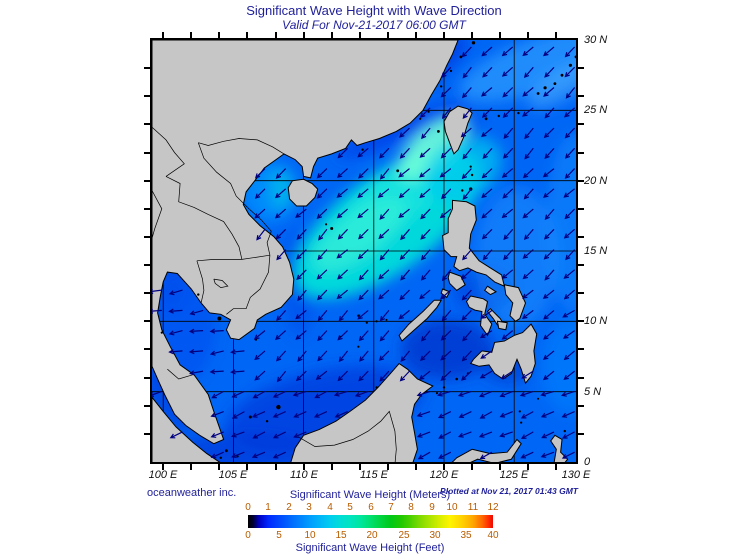 The image size is (755, 560). What do you see at coordinates (596, 181) in the screenshot?
I see `lat-label-20: 20 N` at bounding box center [596, 181].